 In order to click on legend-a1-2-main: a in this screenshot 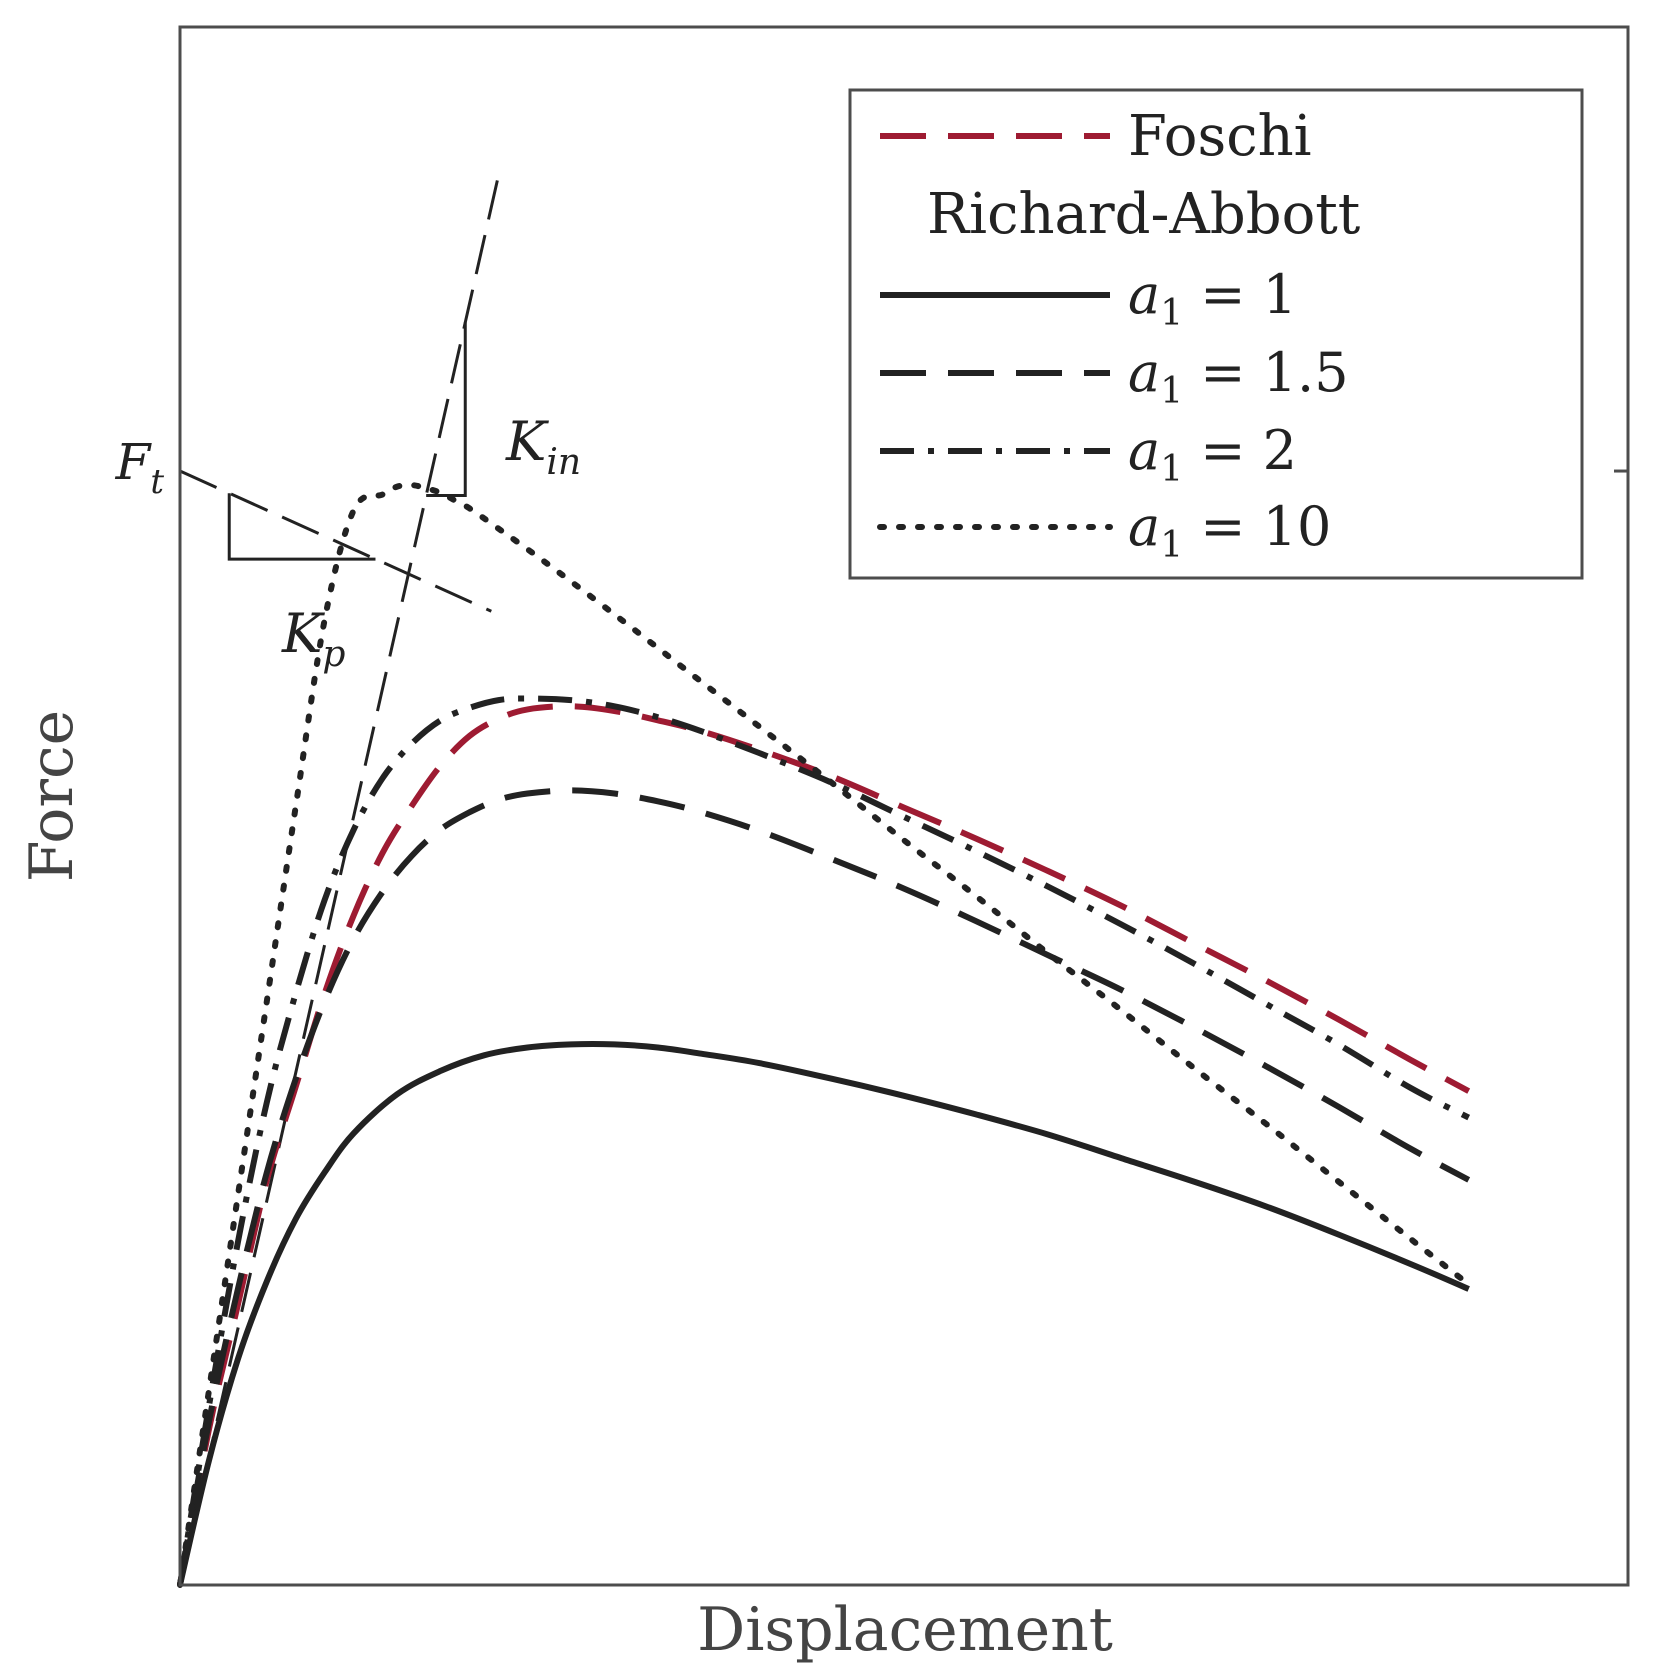, I will do `click(1144, 450)`.